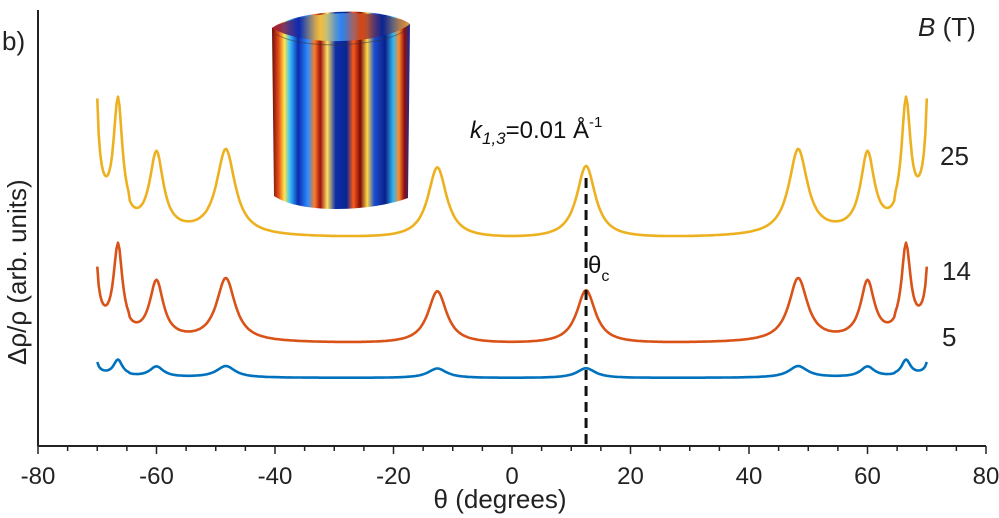 This screenshot has width=999, height=518. Describe the element at coordinates (947, 27) in the screenshot. I see `legend-title: B (T)` at that location.